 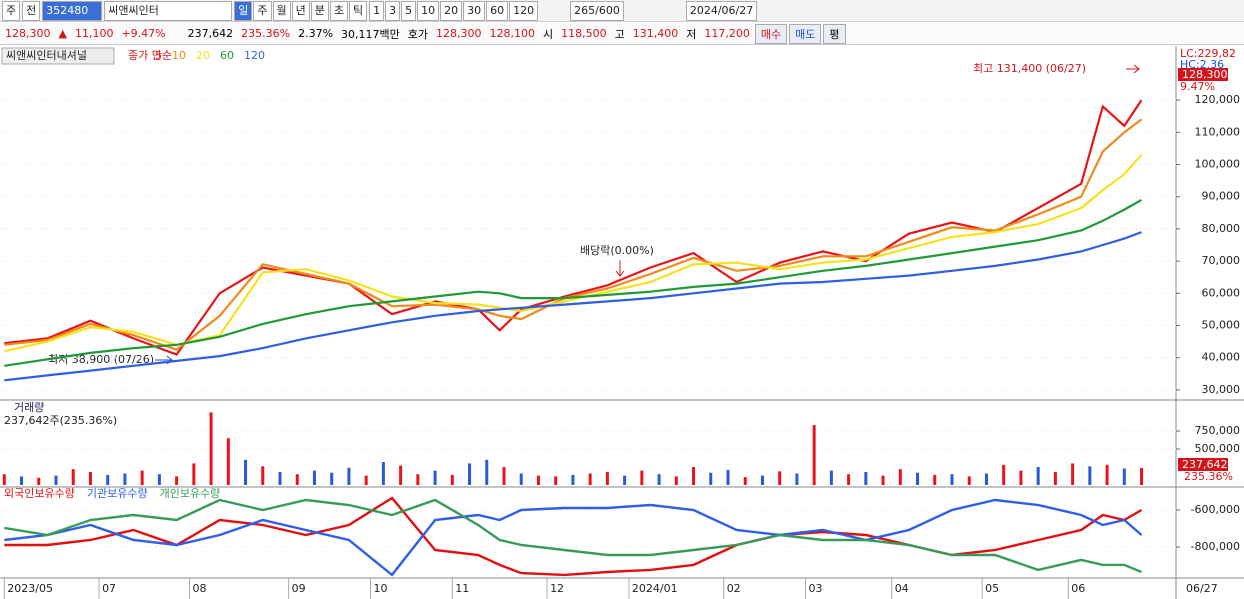 I want to click on volume-tag-text: 237,642, so click(x=1205, y=464).